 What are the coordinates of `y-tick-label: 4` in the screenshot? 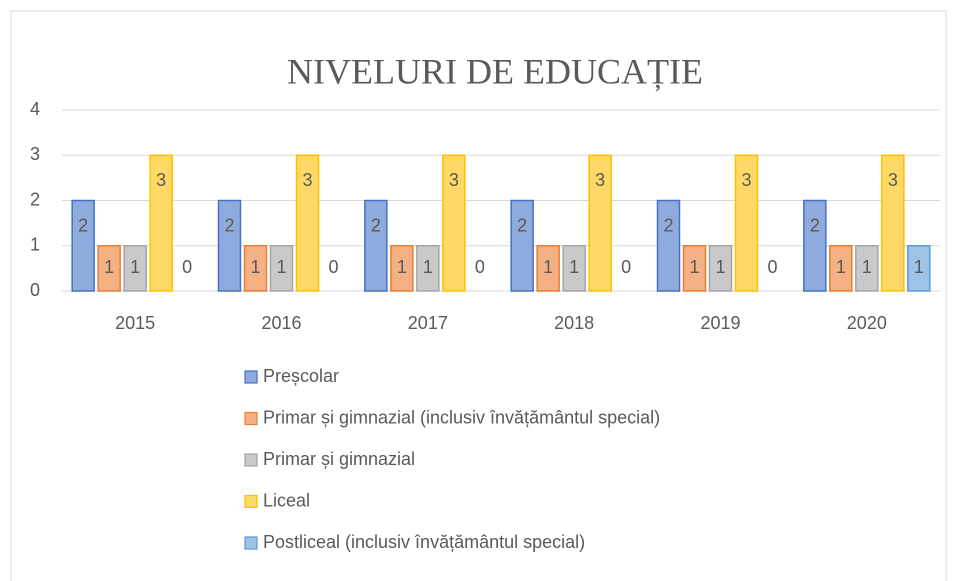 It's located at (35, 109).